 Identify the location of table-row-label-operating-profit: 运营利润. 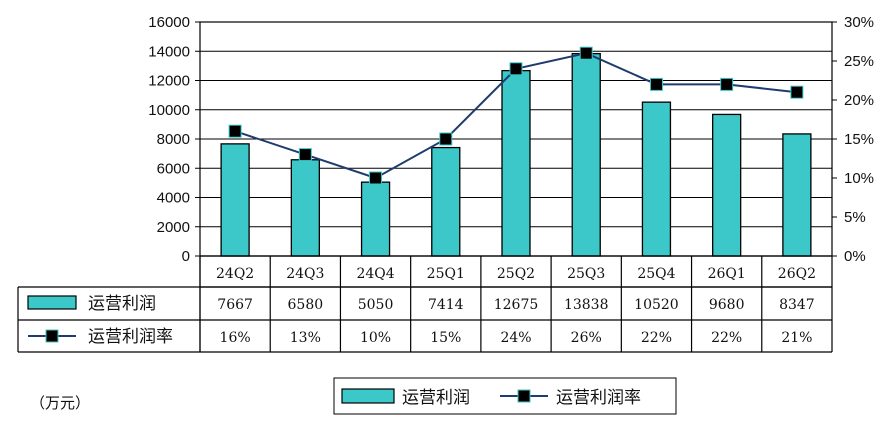
(122, 304).